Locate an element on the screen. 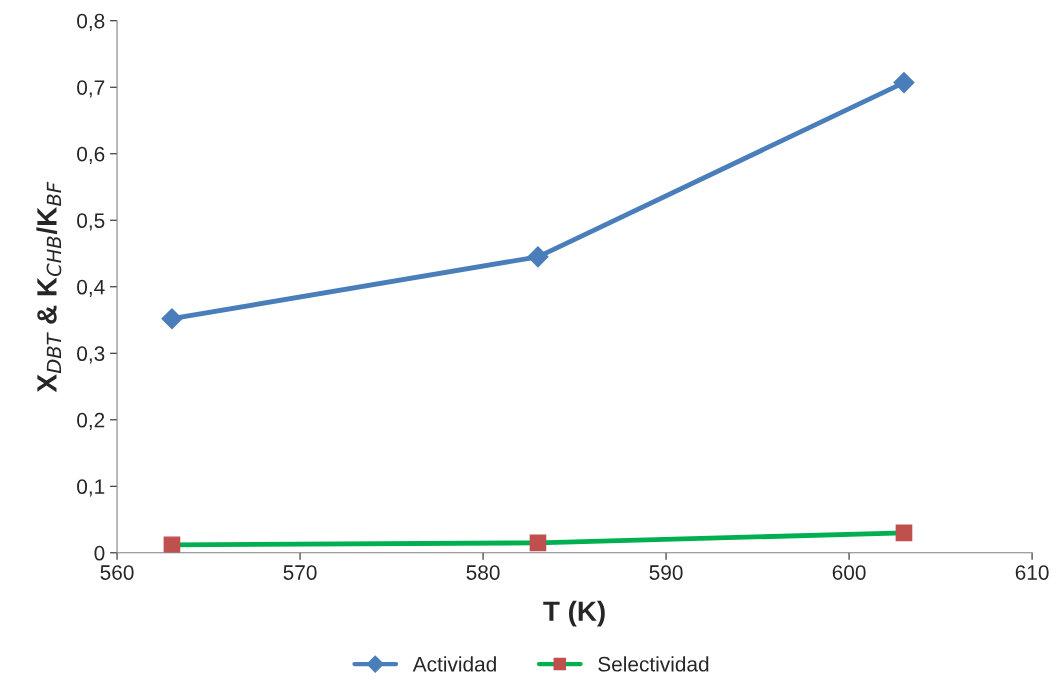  y-tick-label: 0,1 is located at coordinates (91, 488).